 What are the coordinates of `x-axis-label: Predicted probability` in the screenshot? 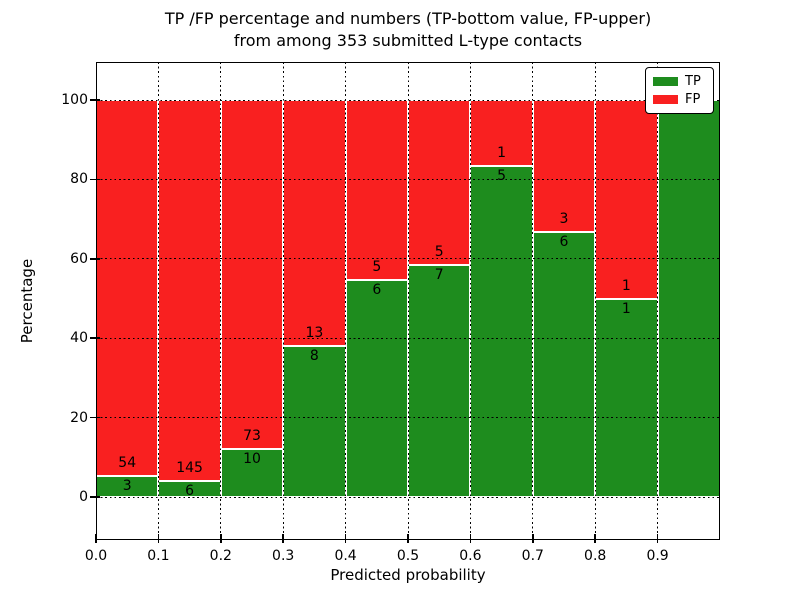 It's located at (408, 575).